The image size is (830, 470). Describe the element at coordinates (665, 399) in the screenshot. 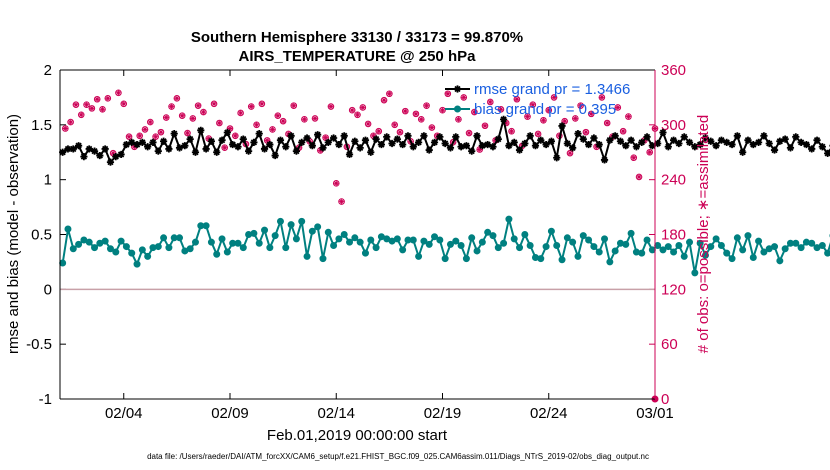

I see `y-right-tick-label: 0` at that location.